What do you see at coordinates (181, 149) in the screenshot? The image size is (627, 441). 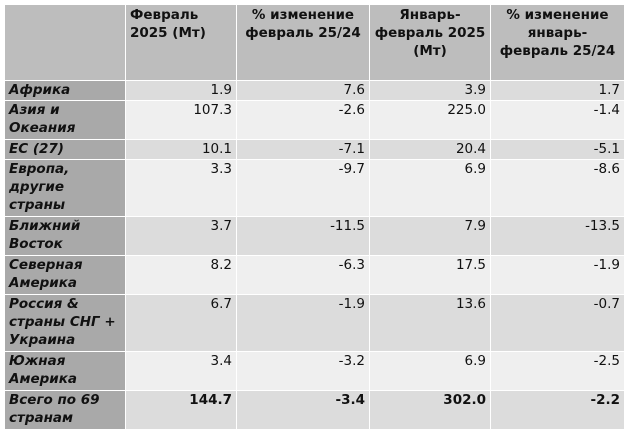 I see `feb-value-cell: 10.1` at bounding box center [181, 149].